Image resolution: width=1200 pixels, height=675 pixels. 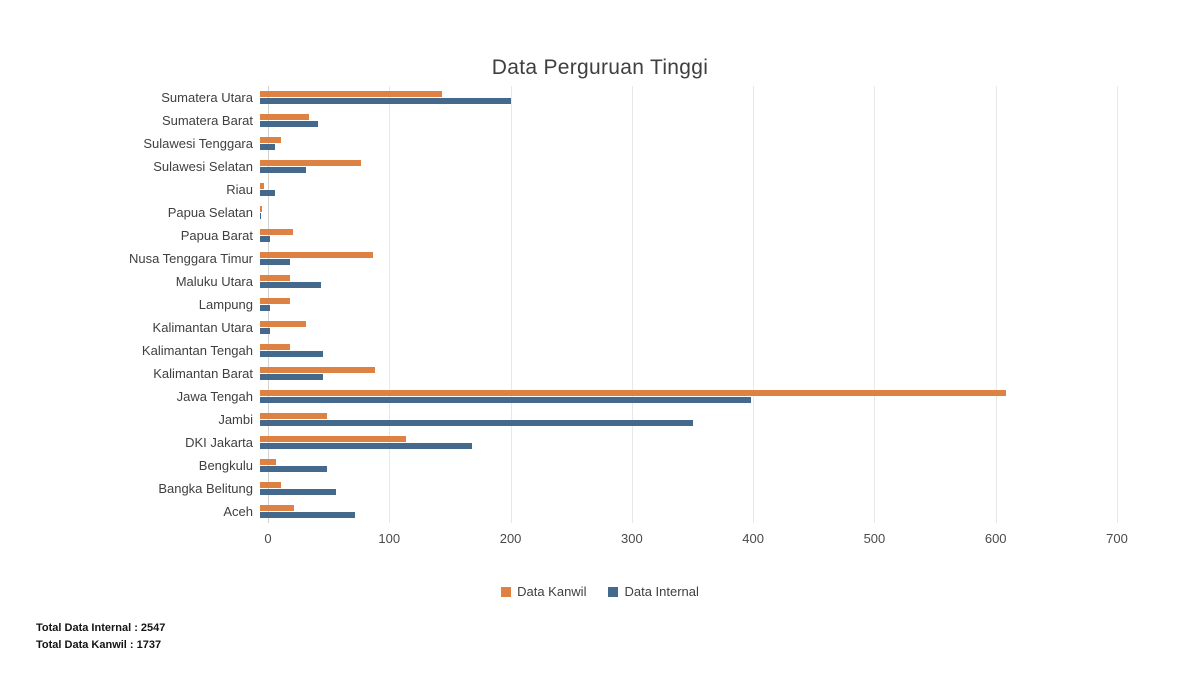 I want to click on bar-row: Maluku Utara, so click(x=600, y=281).